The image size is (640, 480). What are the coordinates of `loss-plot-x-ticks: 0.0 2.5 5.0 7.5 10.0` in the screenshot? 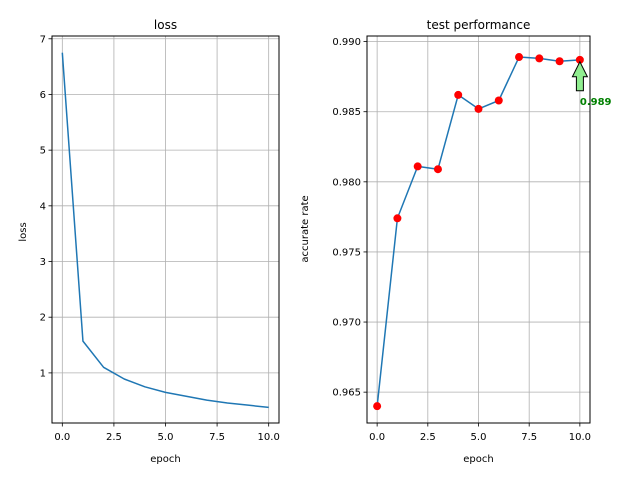 It's located at (167, 433).